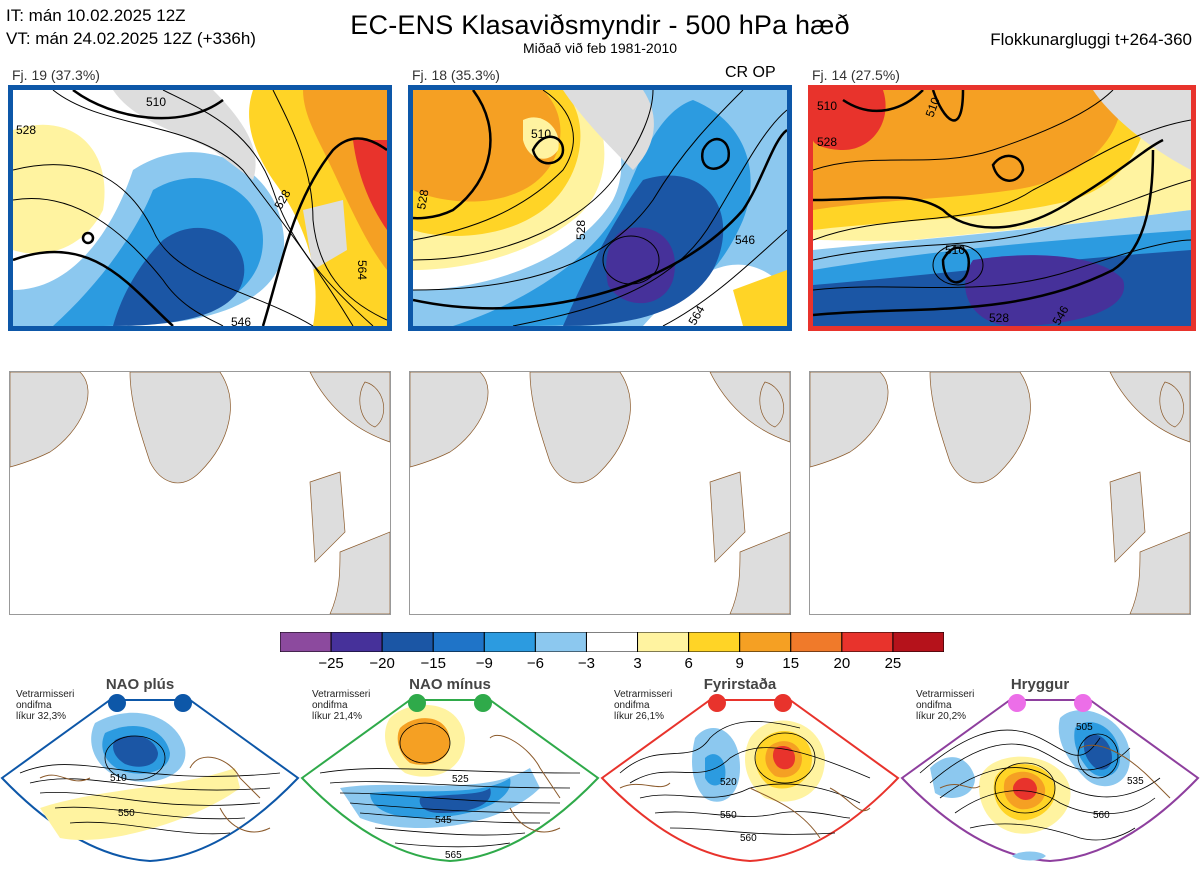  What do you see at coordinates (1091, 39) in the screenshot?
I see `classification-window: Flokkunargluggi t+264-360` at bounding box center [1091, 39].